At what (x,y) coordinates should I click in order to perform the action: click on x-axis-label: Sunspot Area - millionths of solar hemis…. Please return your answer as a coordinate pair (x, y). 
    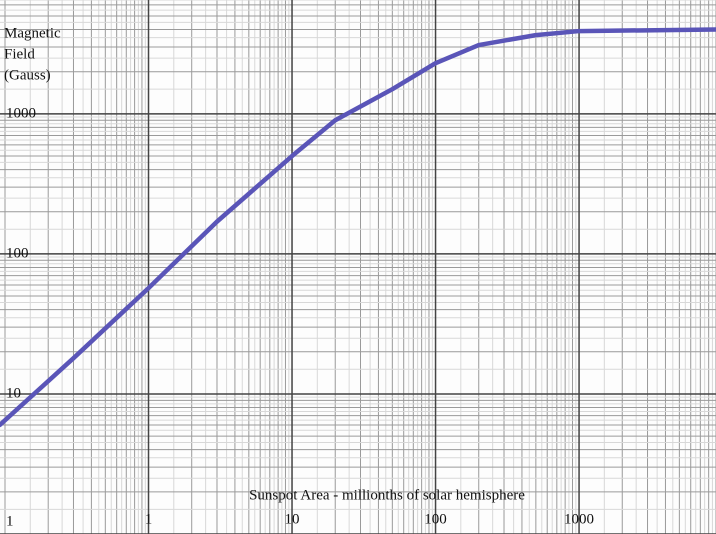
    Looking at the image, I should click on (387, 495).